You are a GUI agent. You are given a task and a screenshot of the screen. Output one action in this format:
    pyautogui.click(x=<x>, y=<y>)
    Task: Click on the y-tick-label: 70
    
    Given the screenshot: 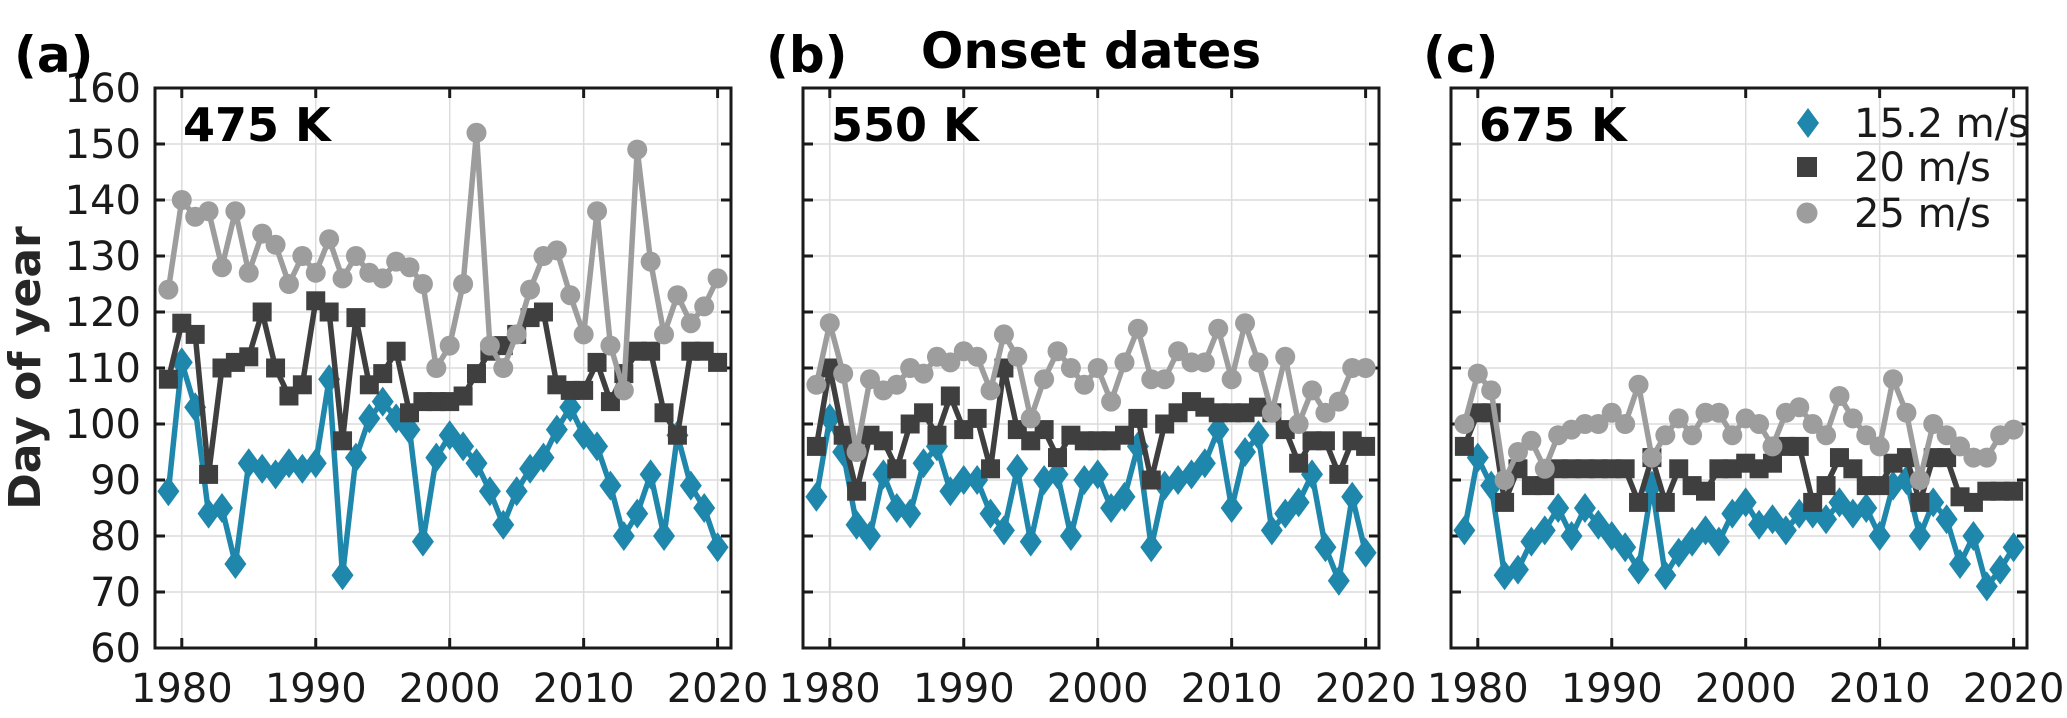 What is the action you would take?
    pyautogui.click(x=115, y=593)
    